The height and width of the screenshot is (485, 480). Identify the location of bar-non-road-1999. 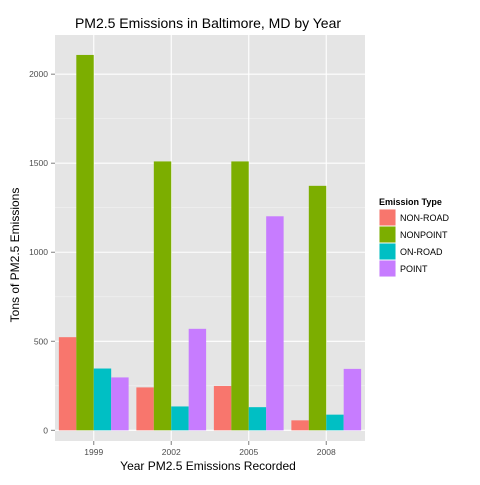
(67, 384).